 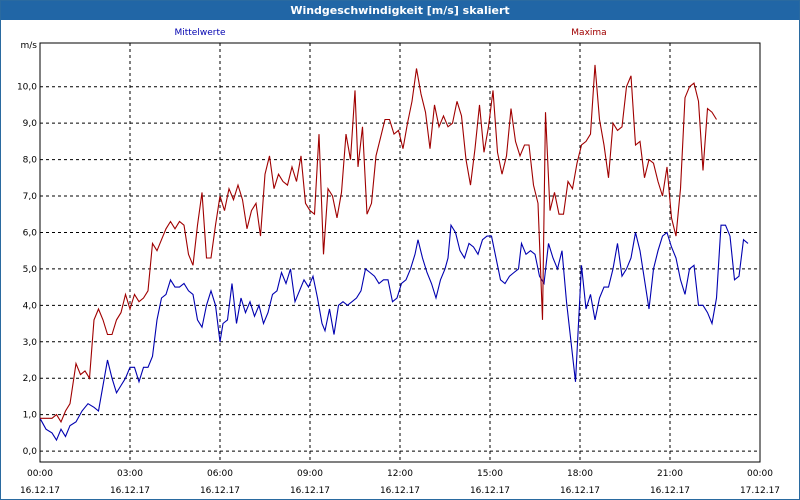 I want to click on legend-label-maxima: Maxima, so click(x=588, y=33).